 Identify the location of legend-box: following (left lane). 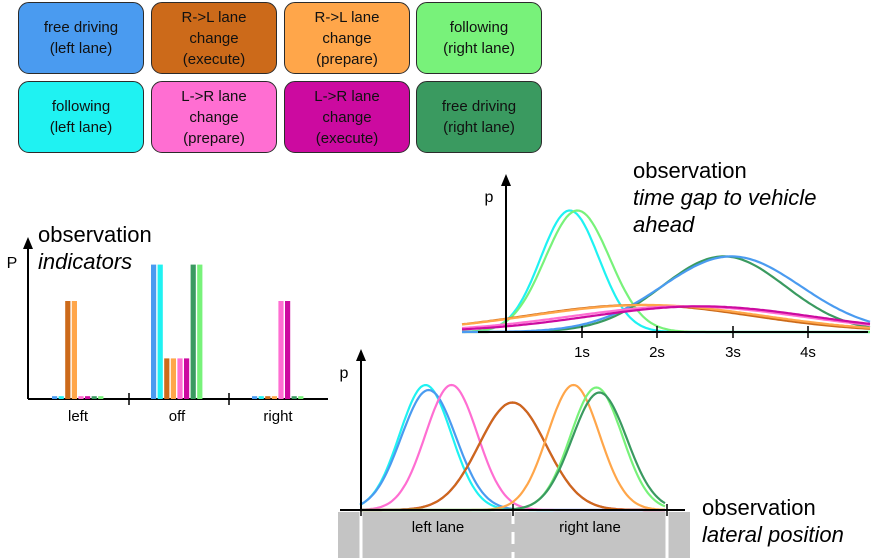
(81, 117).